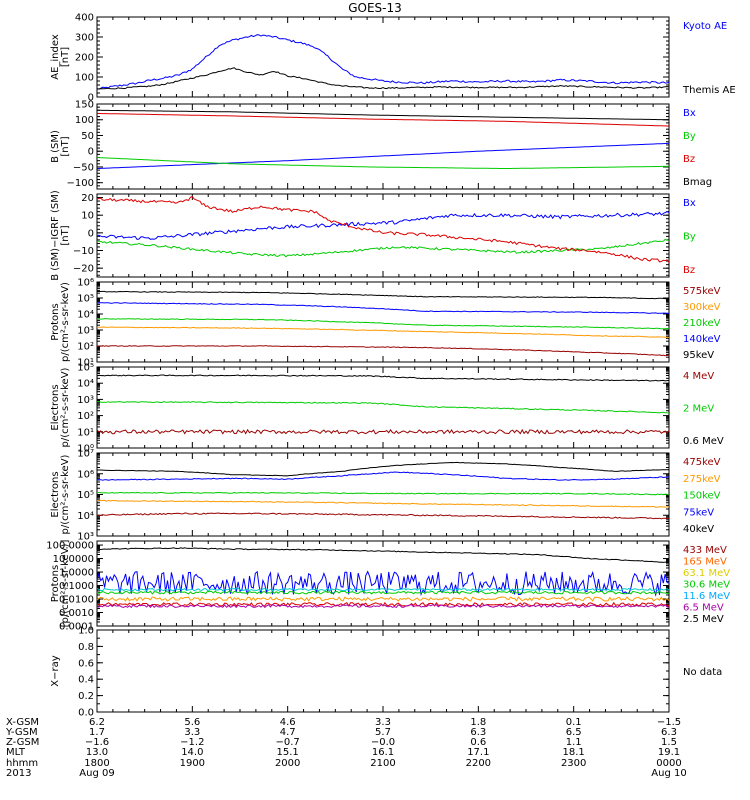 The width and height of the screenshot is (750, 800). Describe the element at coordinates (84, 58) in the screenshot. I see `y-tick-label: 200` at that location.